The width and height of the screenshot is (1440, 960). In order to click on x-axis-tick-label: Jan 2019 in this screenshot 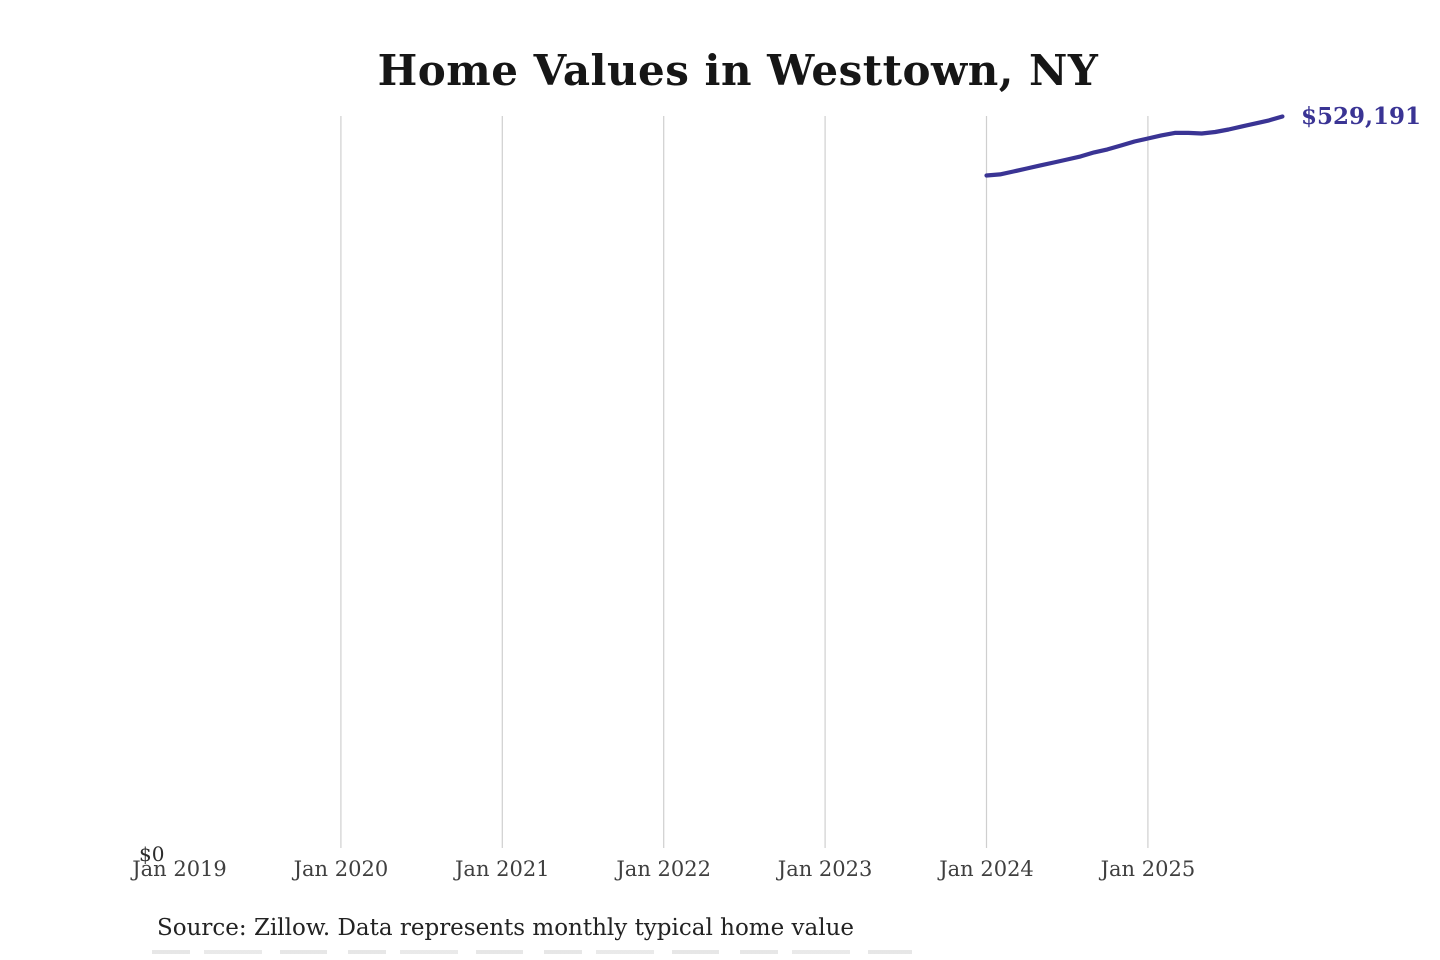, I will do `click(179, 869)`.